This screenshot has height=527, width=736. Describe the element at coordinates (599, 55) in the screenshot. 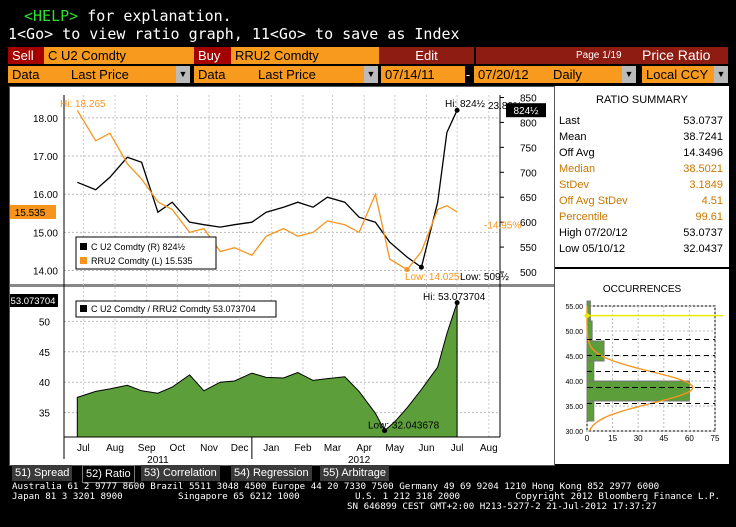

I see `page-indicator: Page 1/19` at that location.